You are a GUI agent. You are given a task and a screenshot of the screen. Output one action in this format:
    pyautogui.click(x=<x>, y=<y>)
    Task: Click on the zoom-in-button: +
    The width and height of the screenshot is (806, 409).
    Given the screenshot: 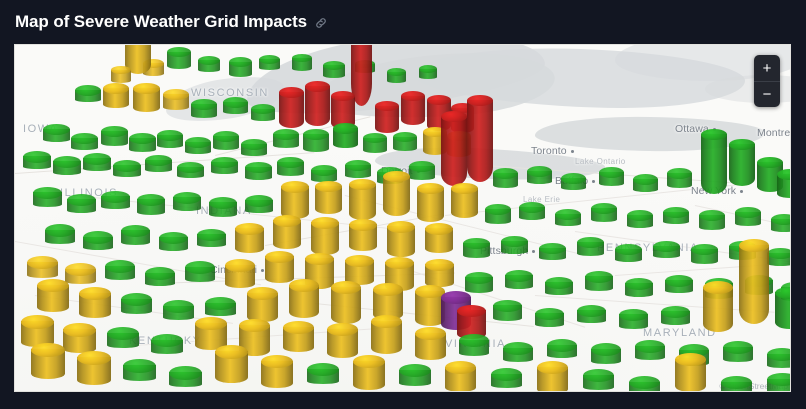 What is the action you would take?
    pyautogui.click(x=767, y=68)
    